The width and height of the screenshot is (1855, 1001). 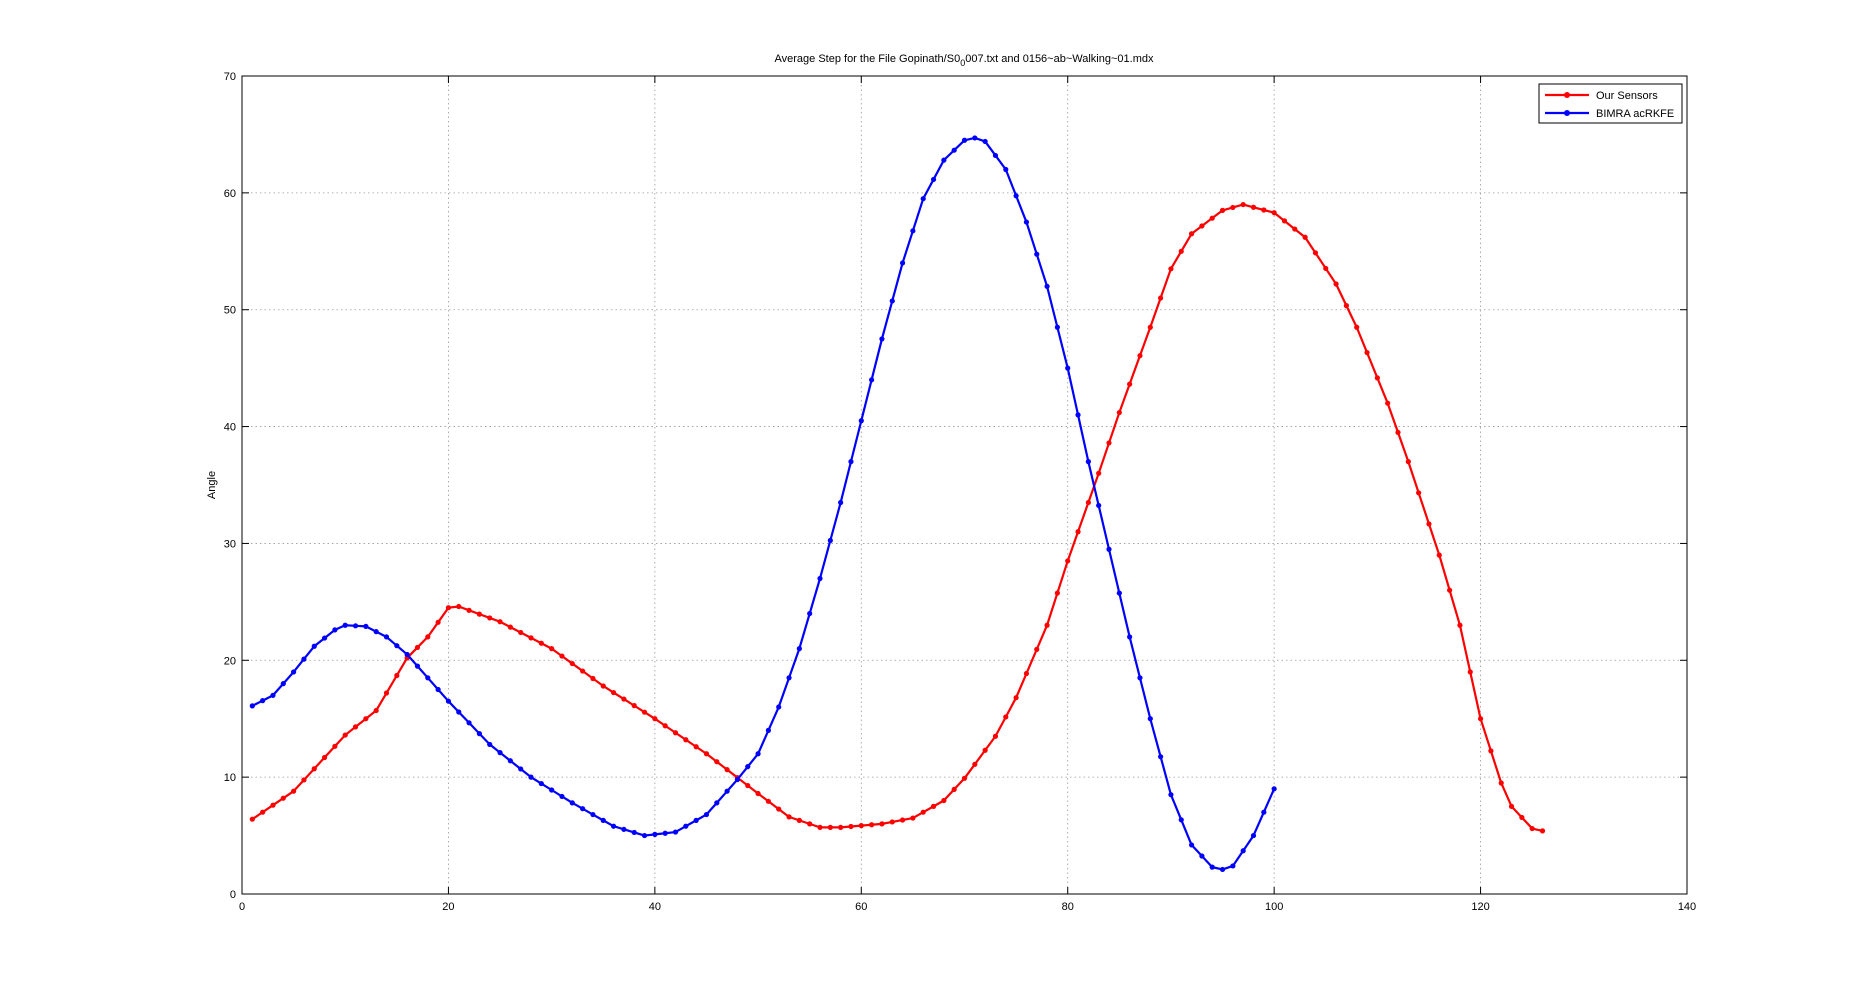 What do you see at coordinates (230, 661) in the screenshot?
I see `y-tick-label: 20` at bounding box center [230, 661].